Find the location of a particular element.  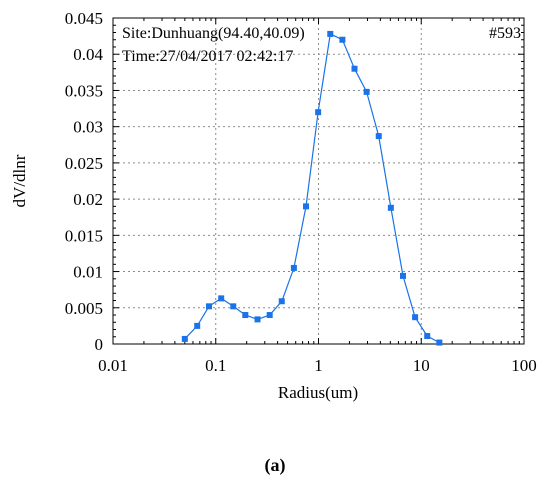

y-tick-label: 0.005 is located at coordinates (84, 308).